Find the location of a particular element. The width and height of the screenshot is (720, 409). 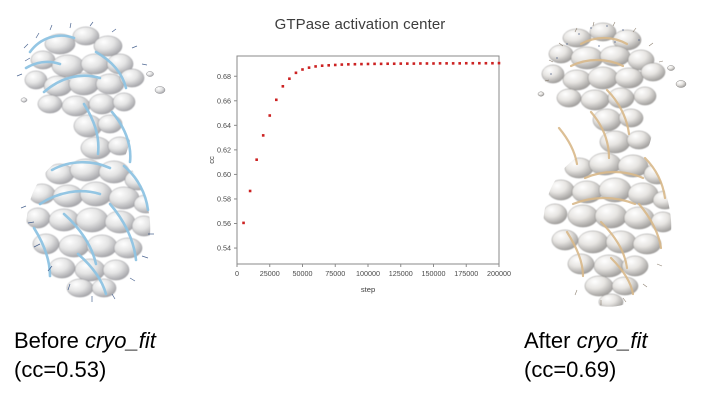

x-tick-label: 200000 is located at coordinates (499, 273).